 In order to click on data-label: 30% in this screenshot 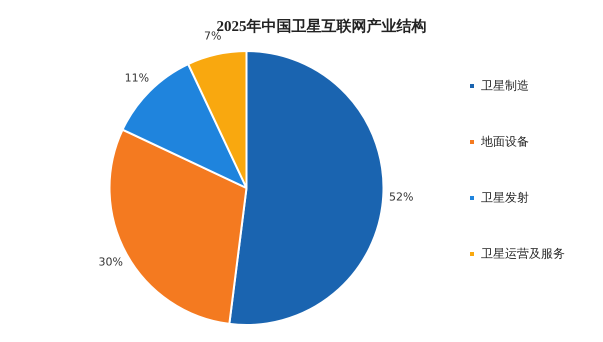, I will do `click(110, 262)`.